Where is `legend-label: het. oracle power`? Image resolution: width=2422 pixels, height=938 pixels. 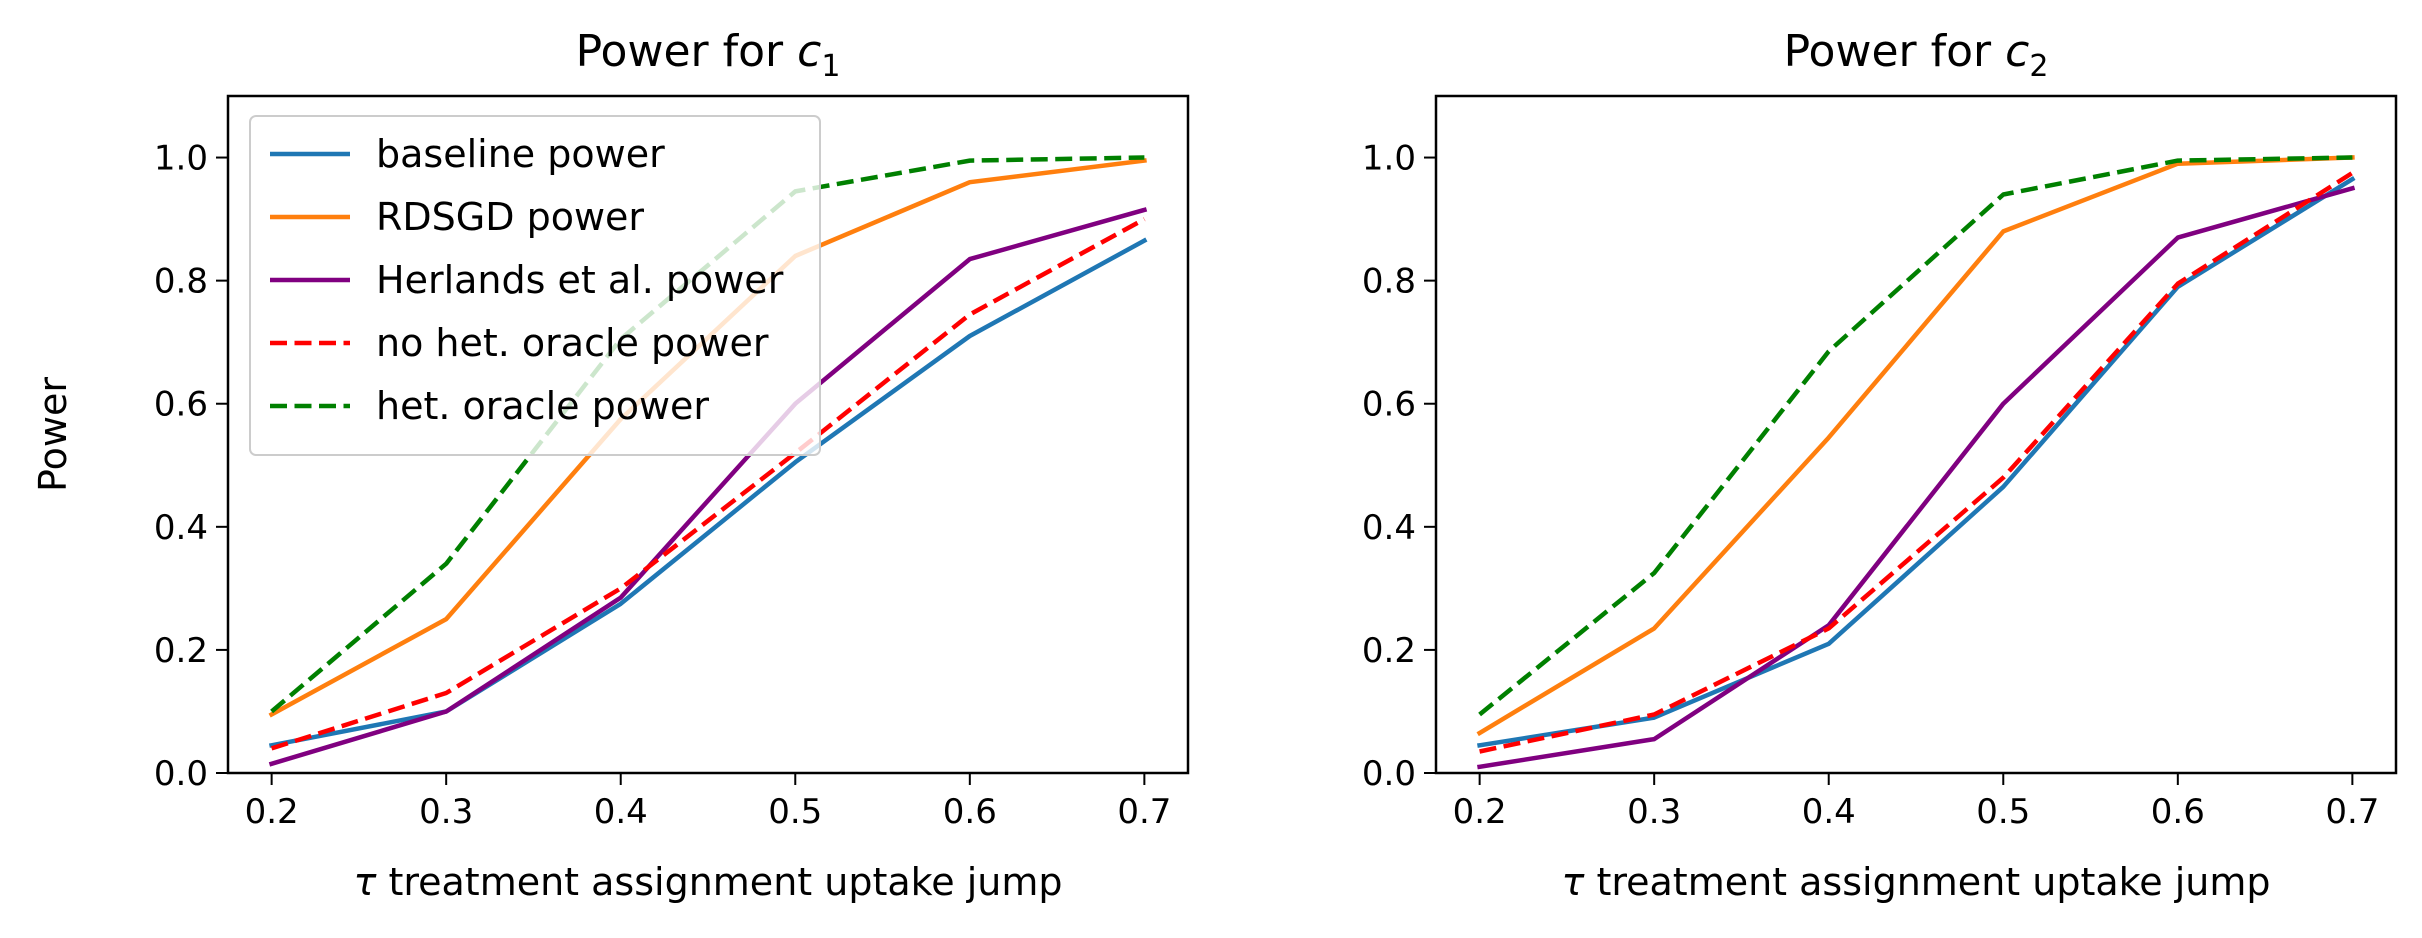
legend-label: het. oracle power is located at coordinates (542, 406).